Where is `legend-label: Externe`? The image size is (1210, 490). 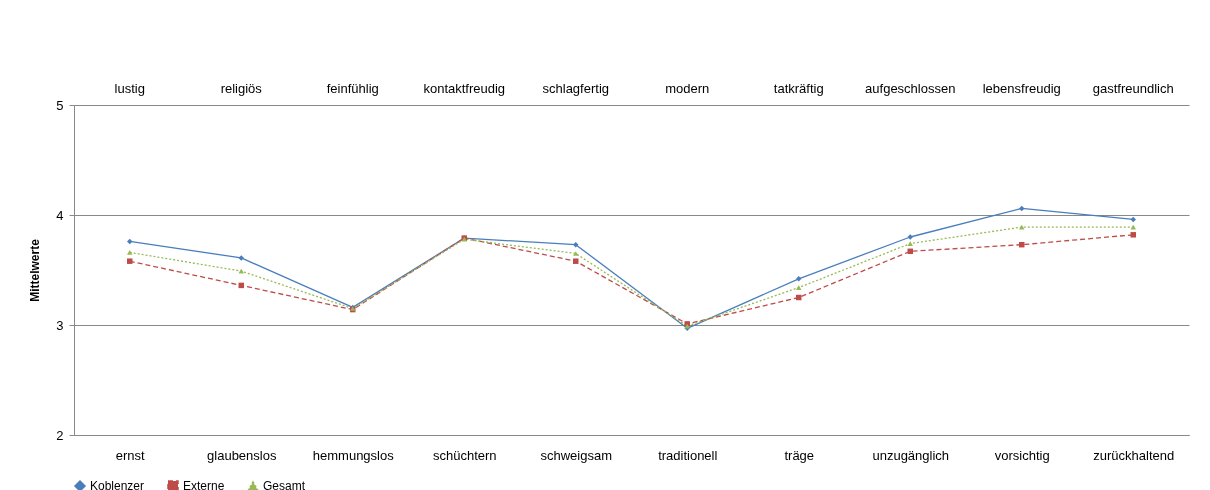
legend-label: Externe is located at coordinates (204, 484).